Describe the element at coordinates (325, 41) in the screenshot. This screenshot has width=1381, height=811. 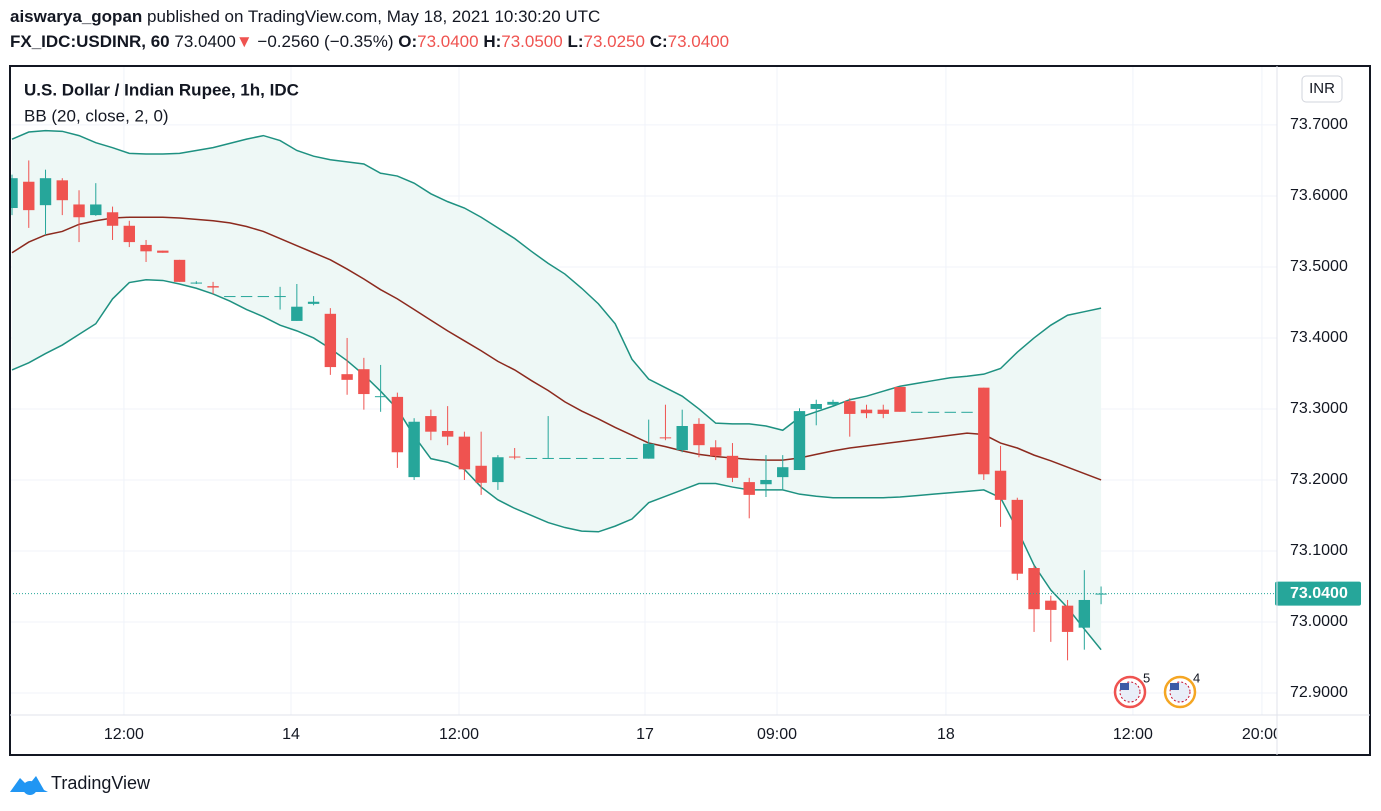
I see `change: −0.2560 (−0.35%)` at that location.